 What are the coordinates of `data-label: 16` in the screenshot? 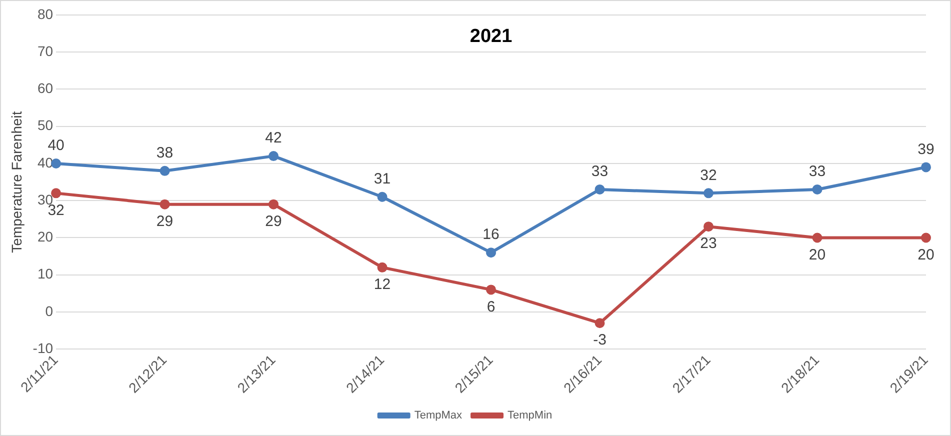 It's located at (491, 235).